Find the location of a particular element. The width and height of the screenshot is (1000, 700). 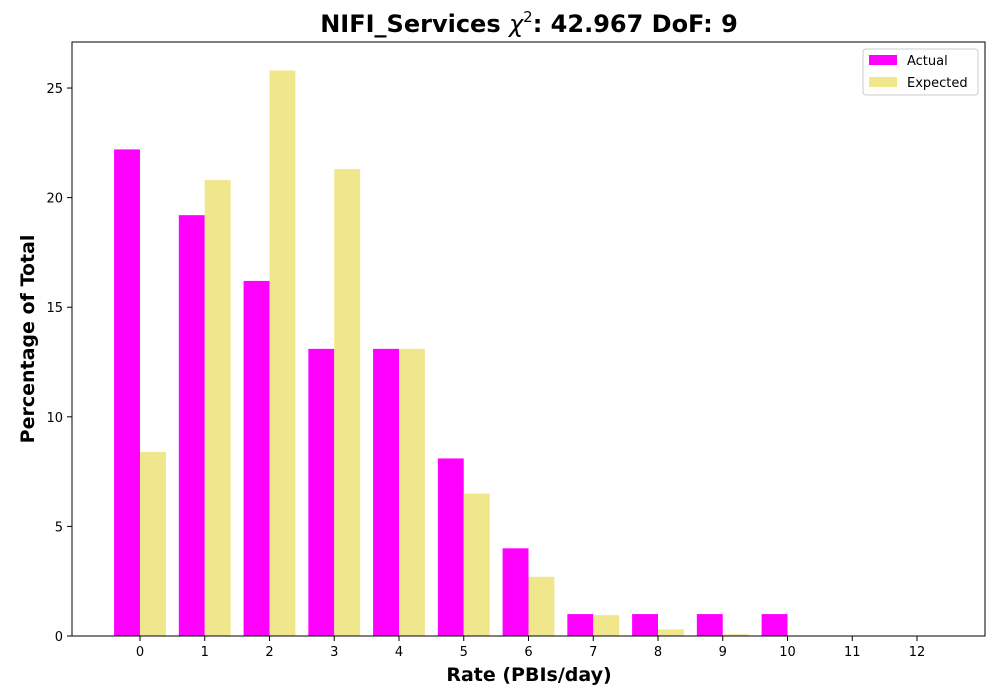

x-tick-label: 3 is located at coordinates (334, 652).